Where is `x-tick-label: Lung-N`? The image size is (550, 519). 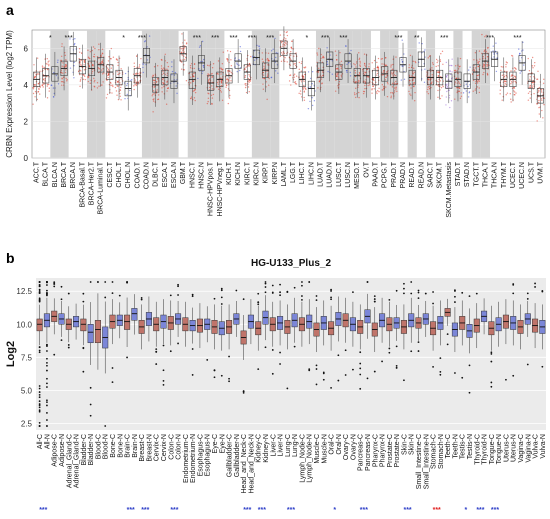 x-tick-label: Lung-N is located at coordinates (295, 445).